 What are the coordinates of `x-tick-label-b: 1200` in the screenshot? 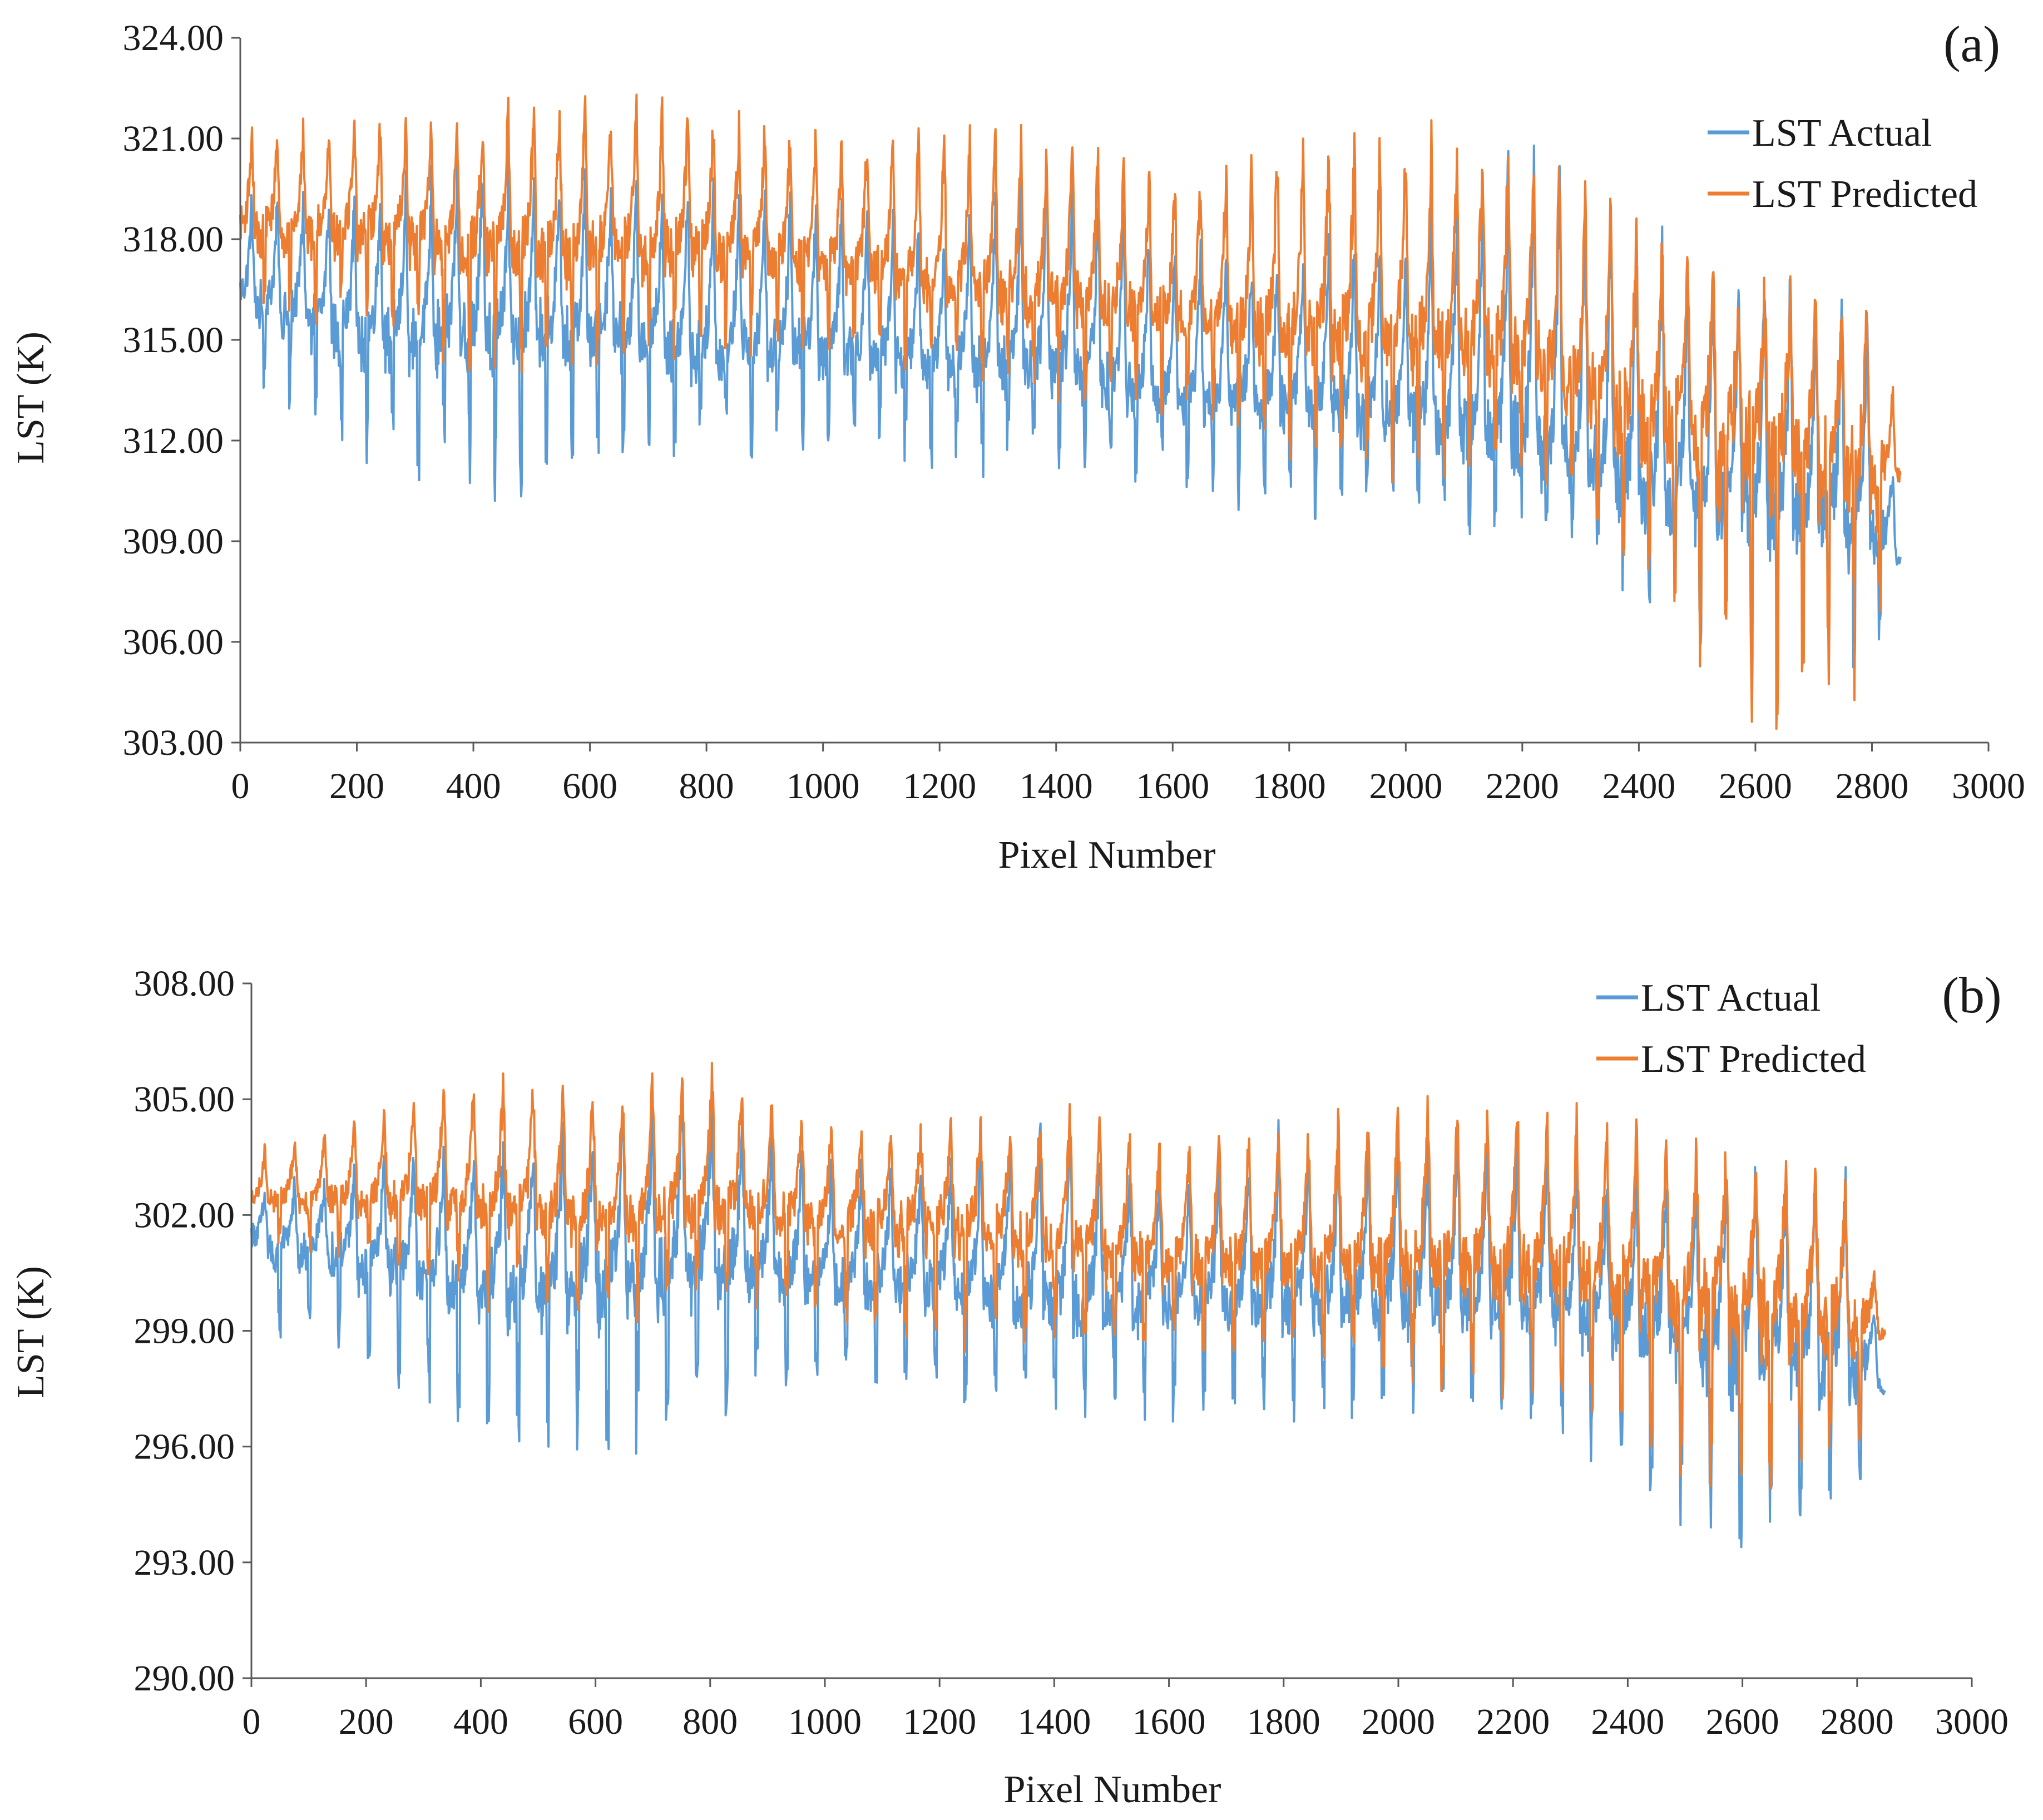 It's located at (939, 1722).